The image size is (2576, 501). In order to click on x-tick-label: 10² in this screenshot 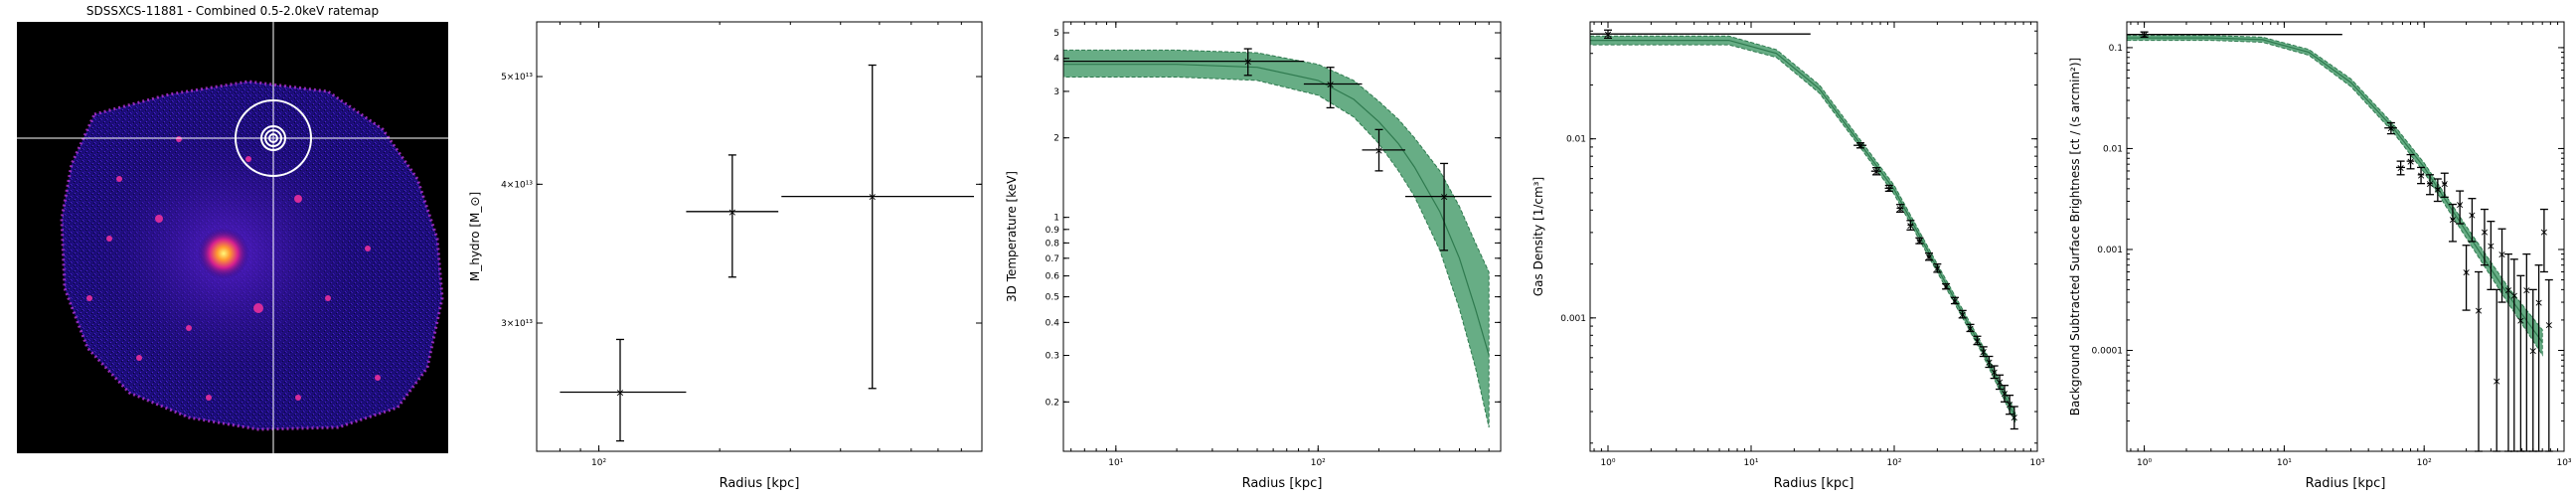, I will do `click(1893, 463)`.